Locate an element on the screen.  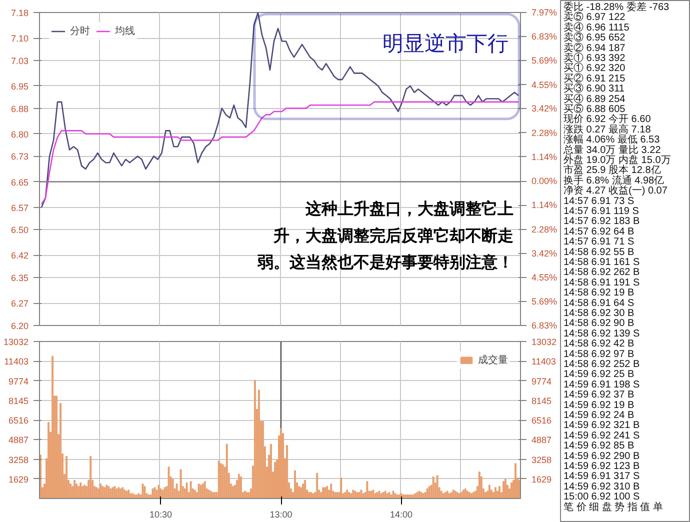
y2-tick-label: 9774 is located at coordinates (542, 381).